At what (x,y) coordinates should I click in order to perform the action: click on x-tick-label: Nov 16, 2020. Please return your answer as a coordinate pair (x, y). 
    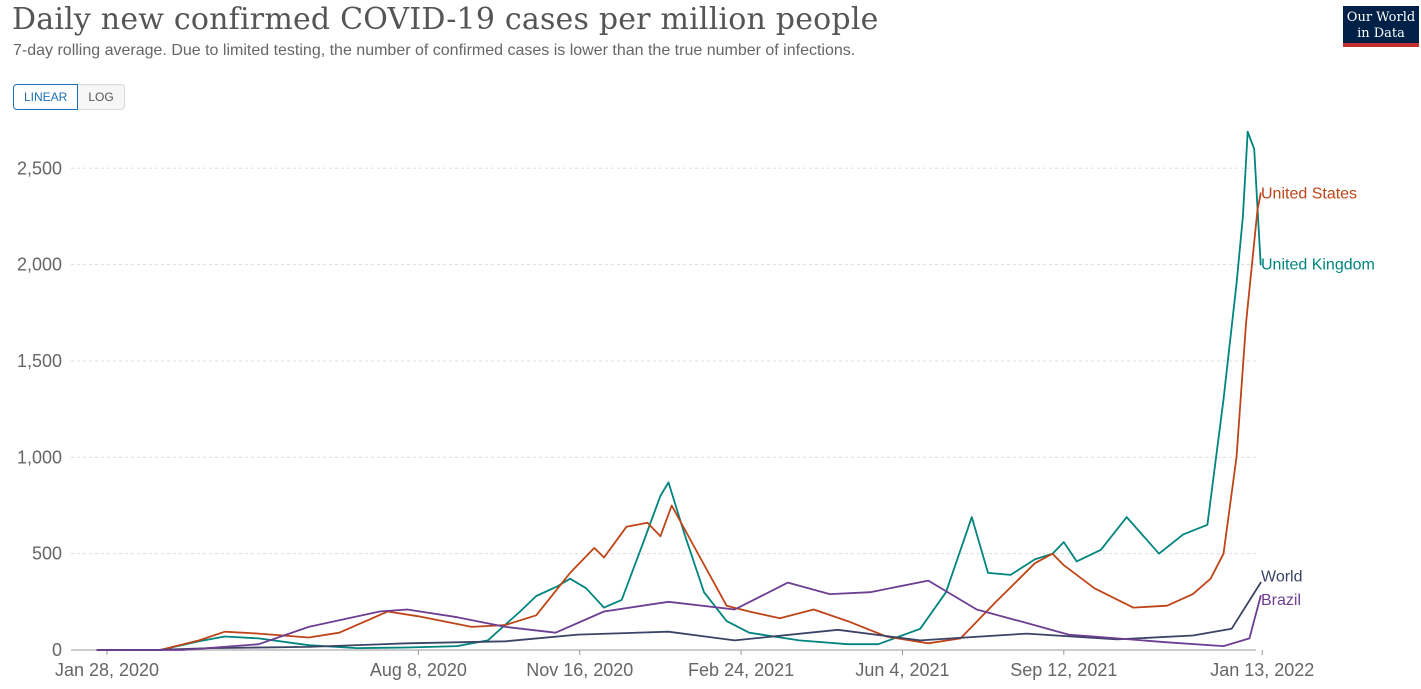
    Looking at the image, I should click on (579, 670).